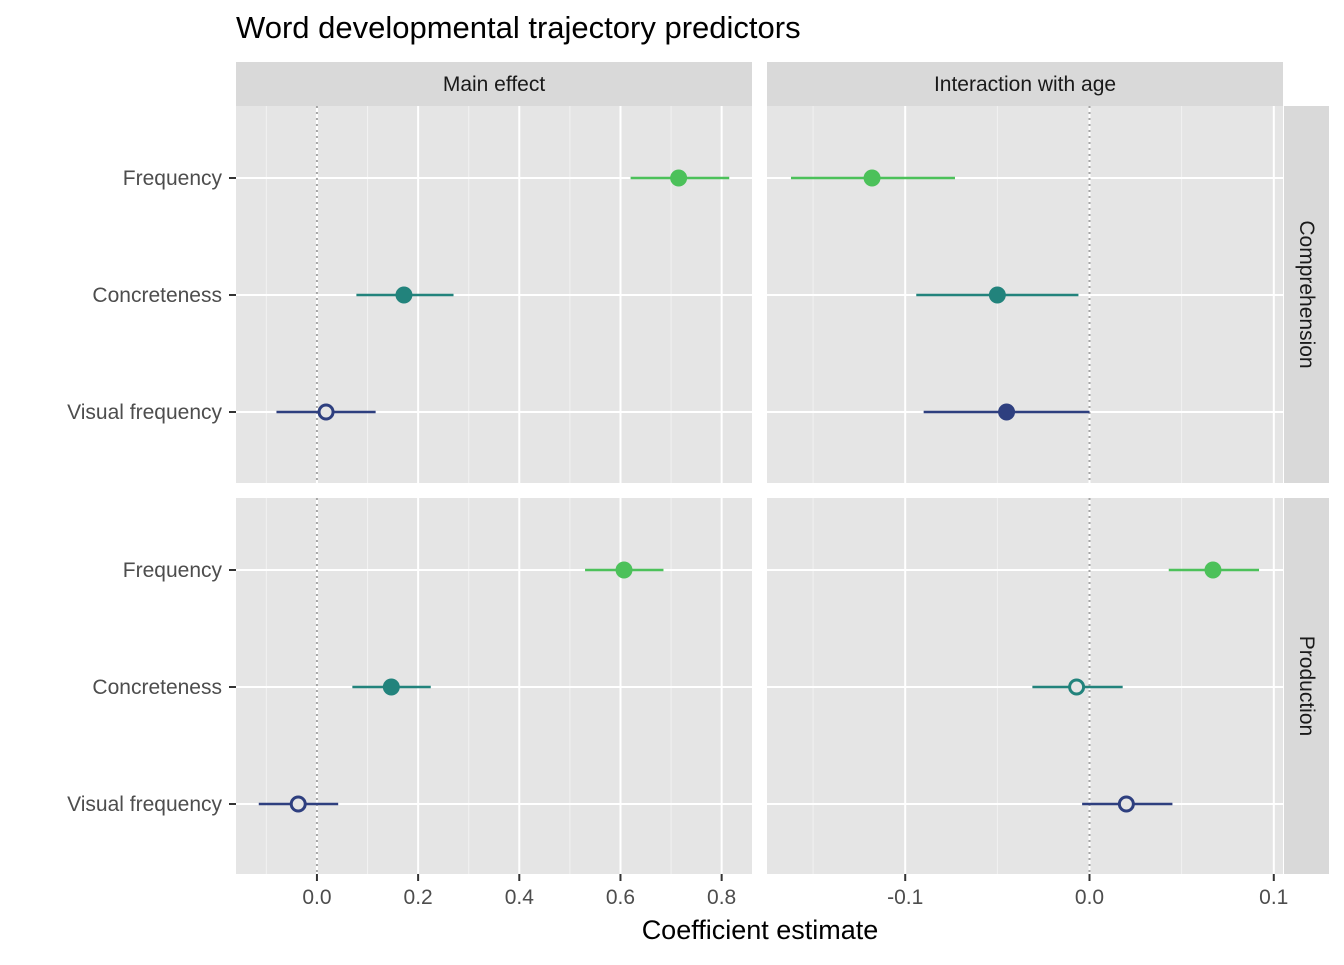 The image size is (1344, 965). Describe the element at coordinates (418, 897) in the screenshot. I see `x-tick-label: 0.2` at that location.